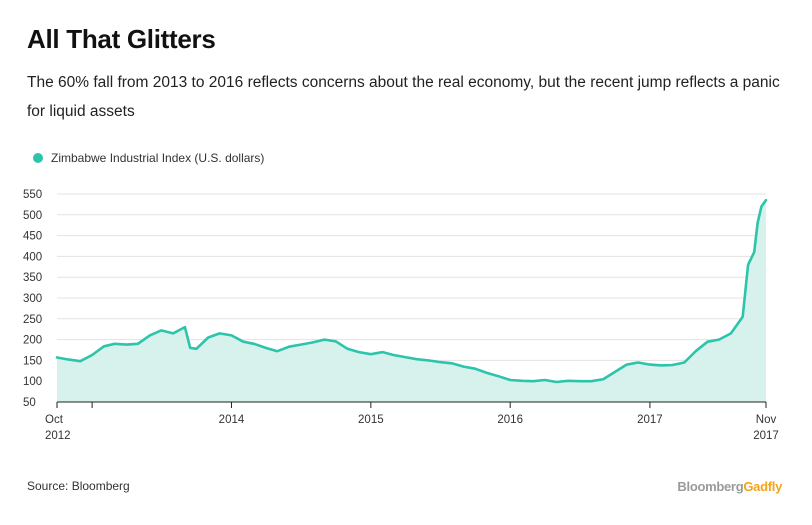  I want to click on y-tick-label: 100, so click(32, 382).